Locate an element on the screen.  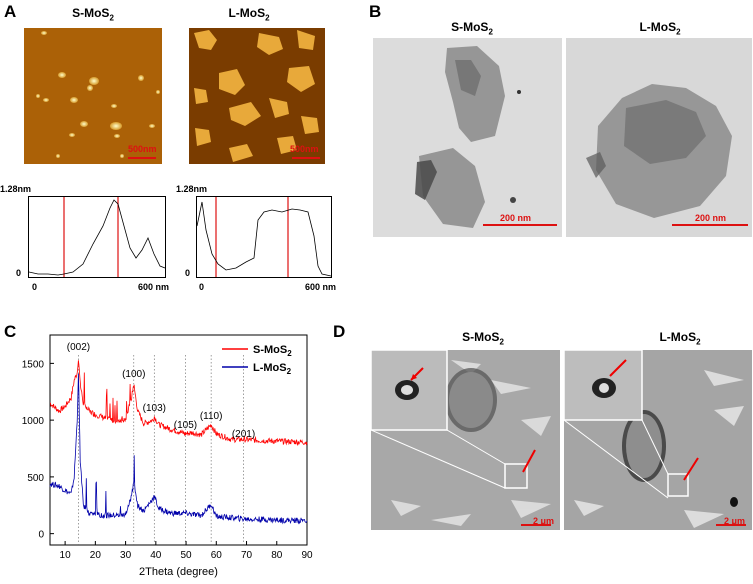
xrd-legend-label-0: S-MoS2 is located at coordinates (272, 351).